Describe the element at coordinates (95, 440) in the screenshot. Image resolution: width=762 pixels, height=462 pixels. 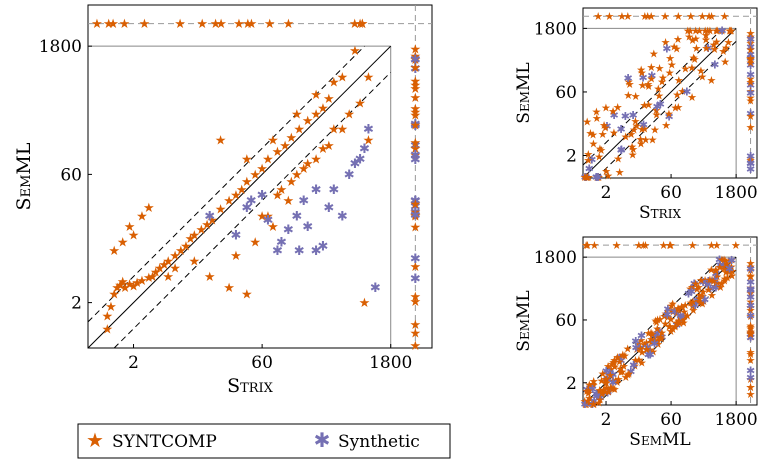
I see `legend-star-syntcomp: ★` at that location.